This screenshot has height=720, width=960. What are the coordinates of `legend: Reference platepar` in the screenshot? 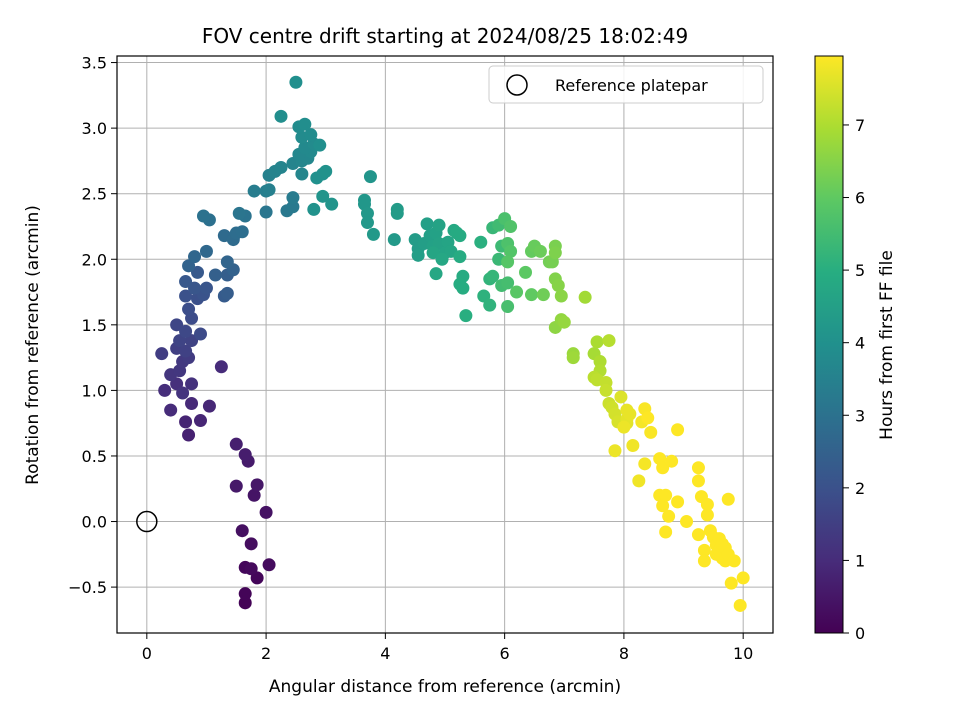 It's located at (626, 84).